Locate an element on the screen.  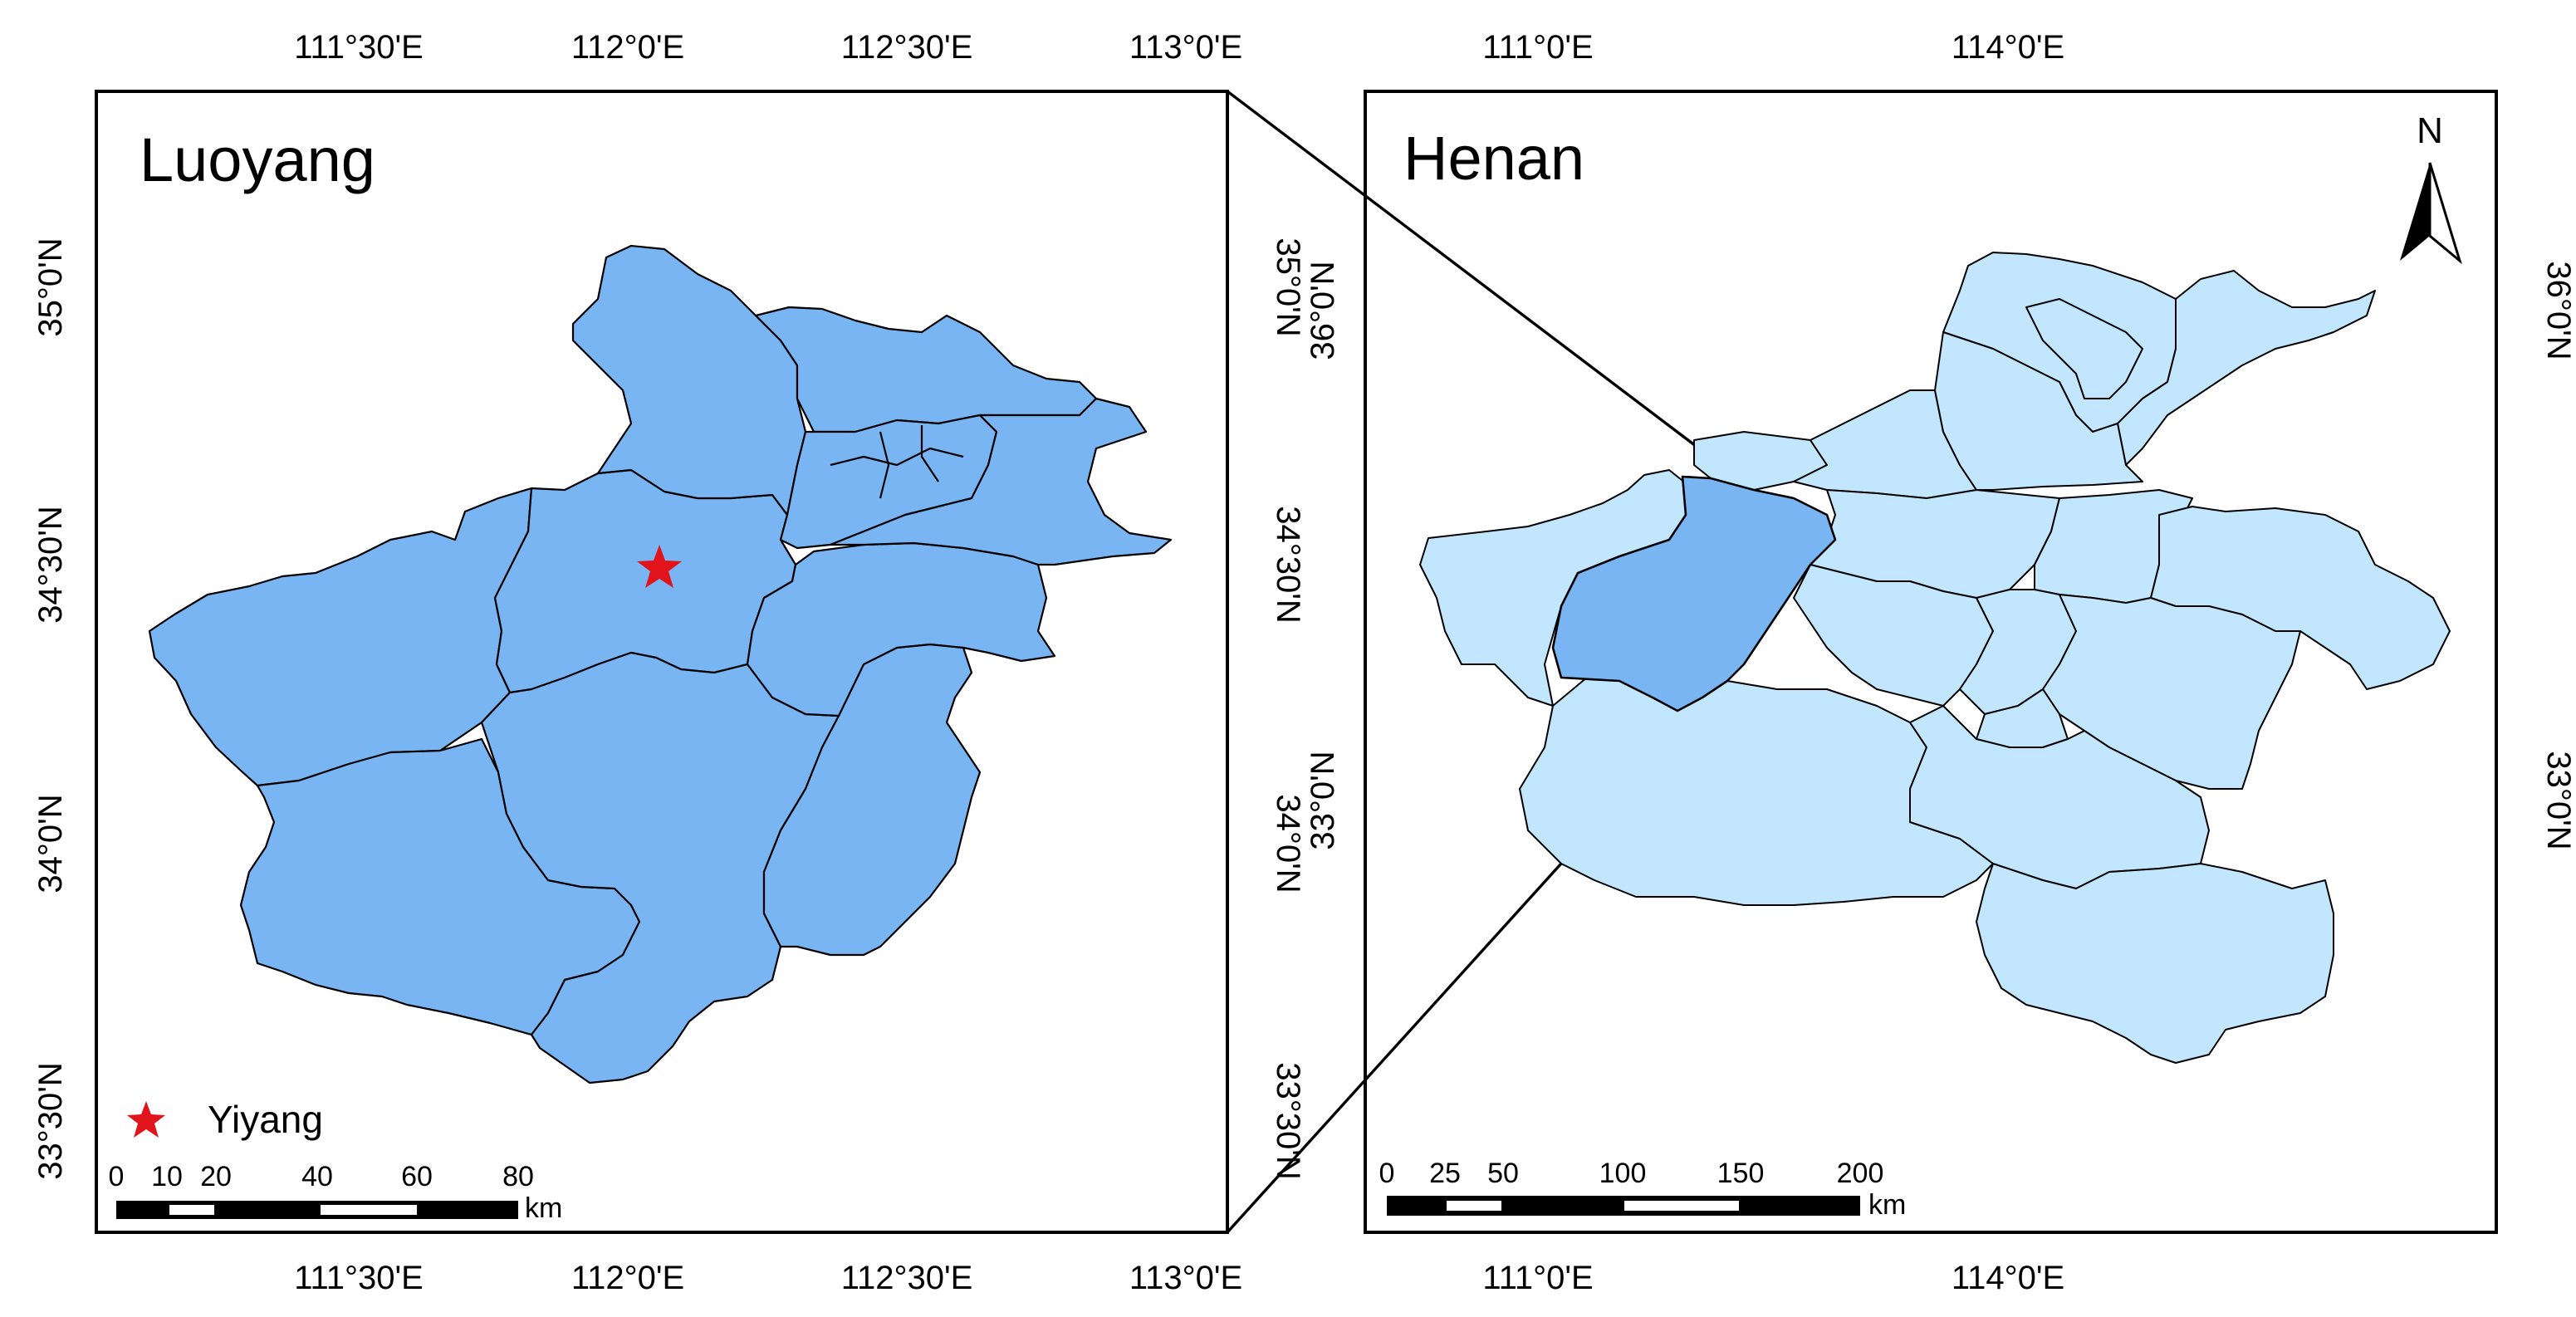
county-xinan is located at coordinates (689, 380).